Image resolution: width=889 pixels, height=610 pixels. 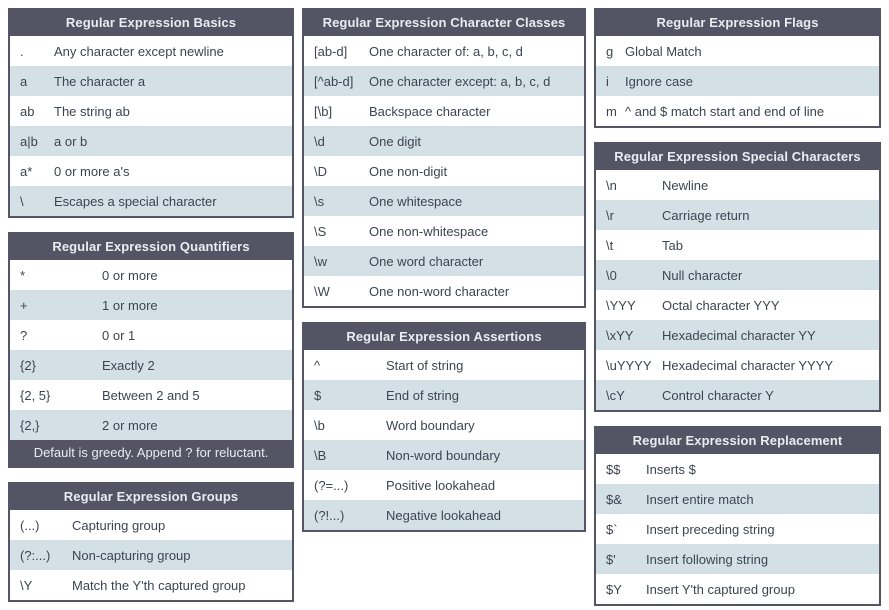 What do you see at coordinates (737, 469) in the screenshot?
I see `table-row: $$ Inserts $` at bounding box center [737, 469].